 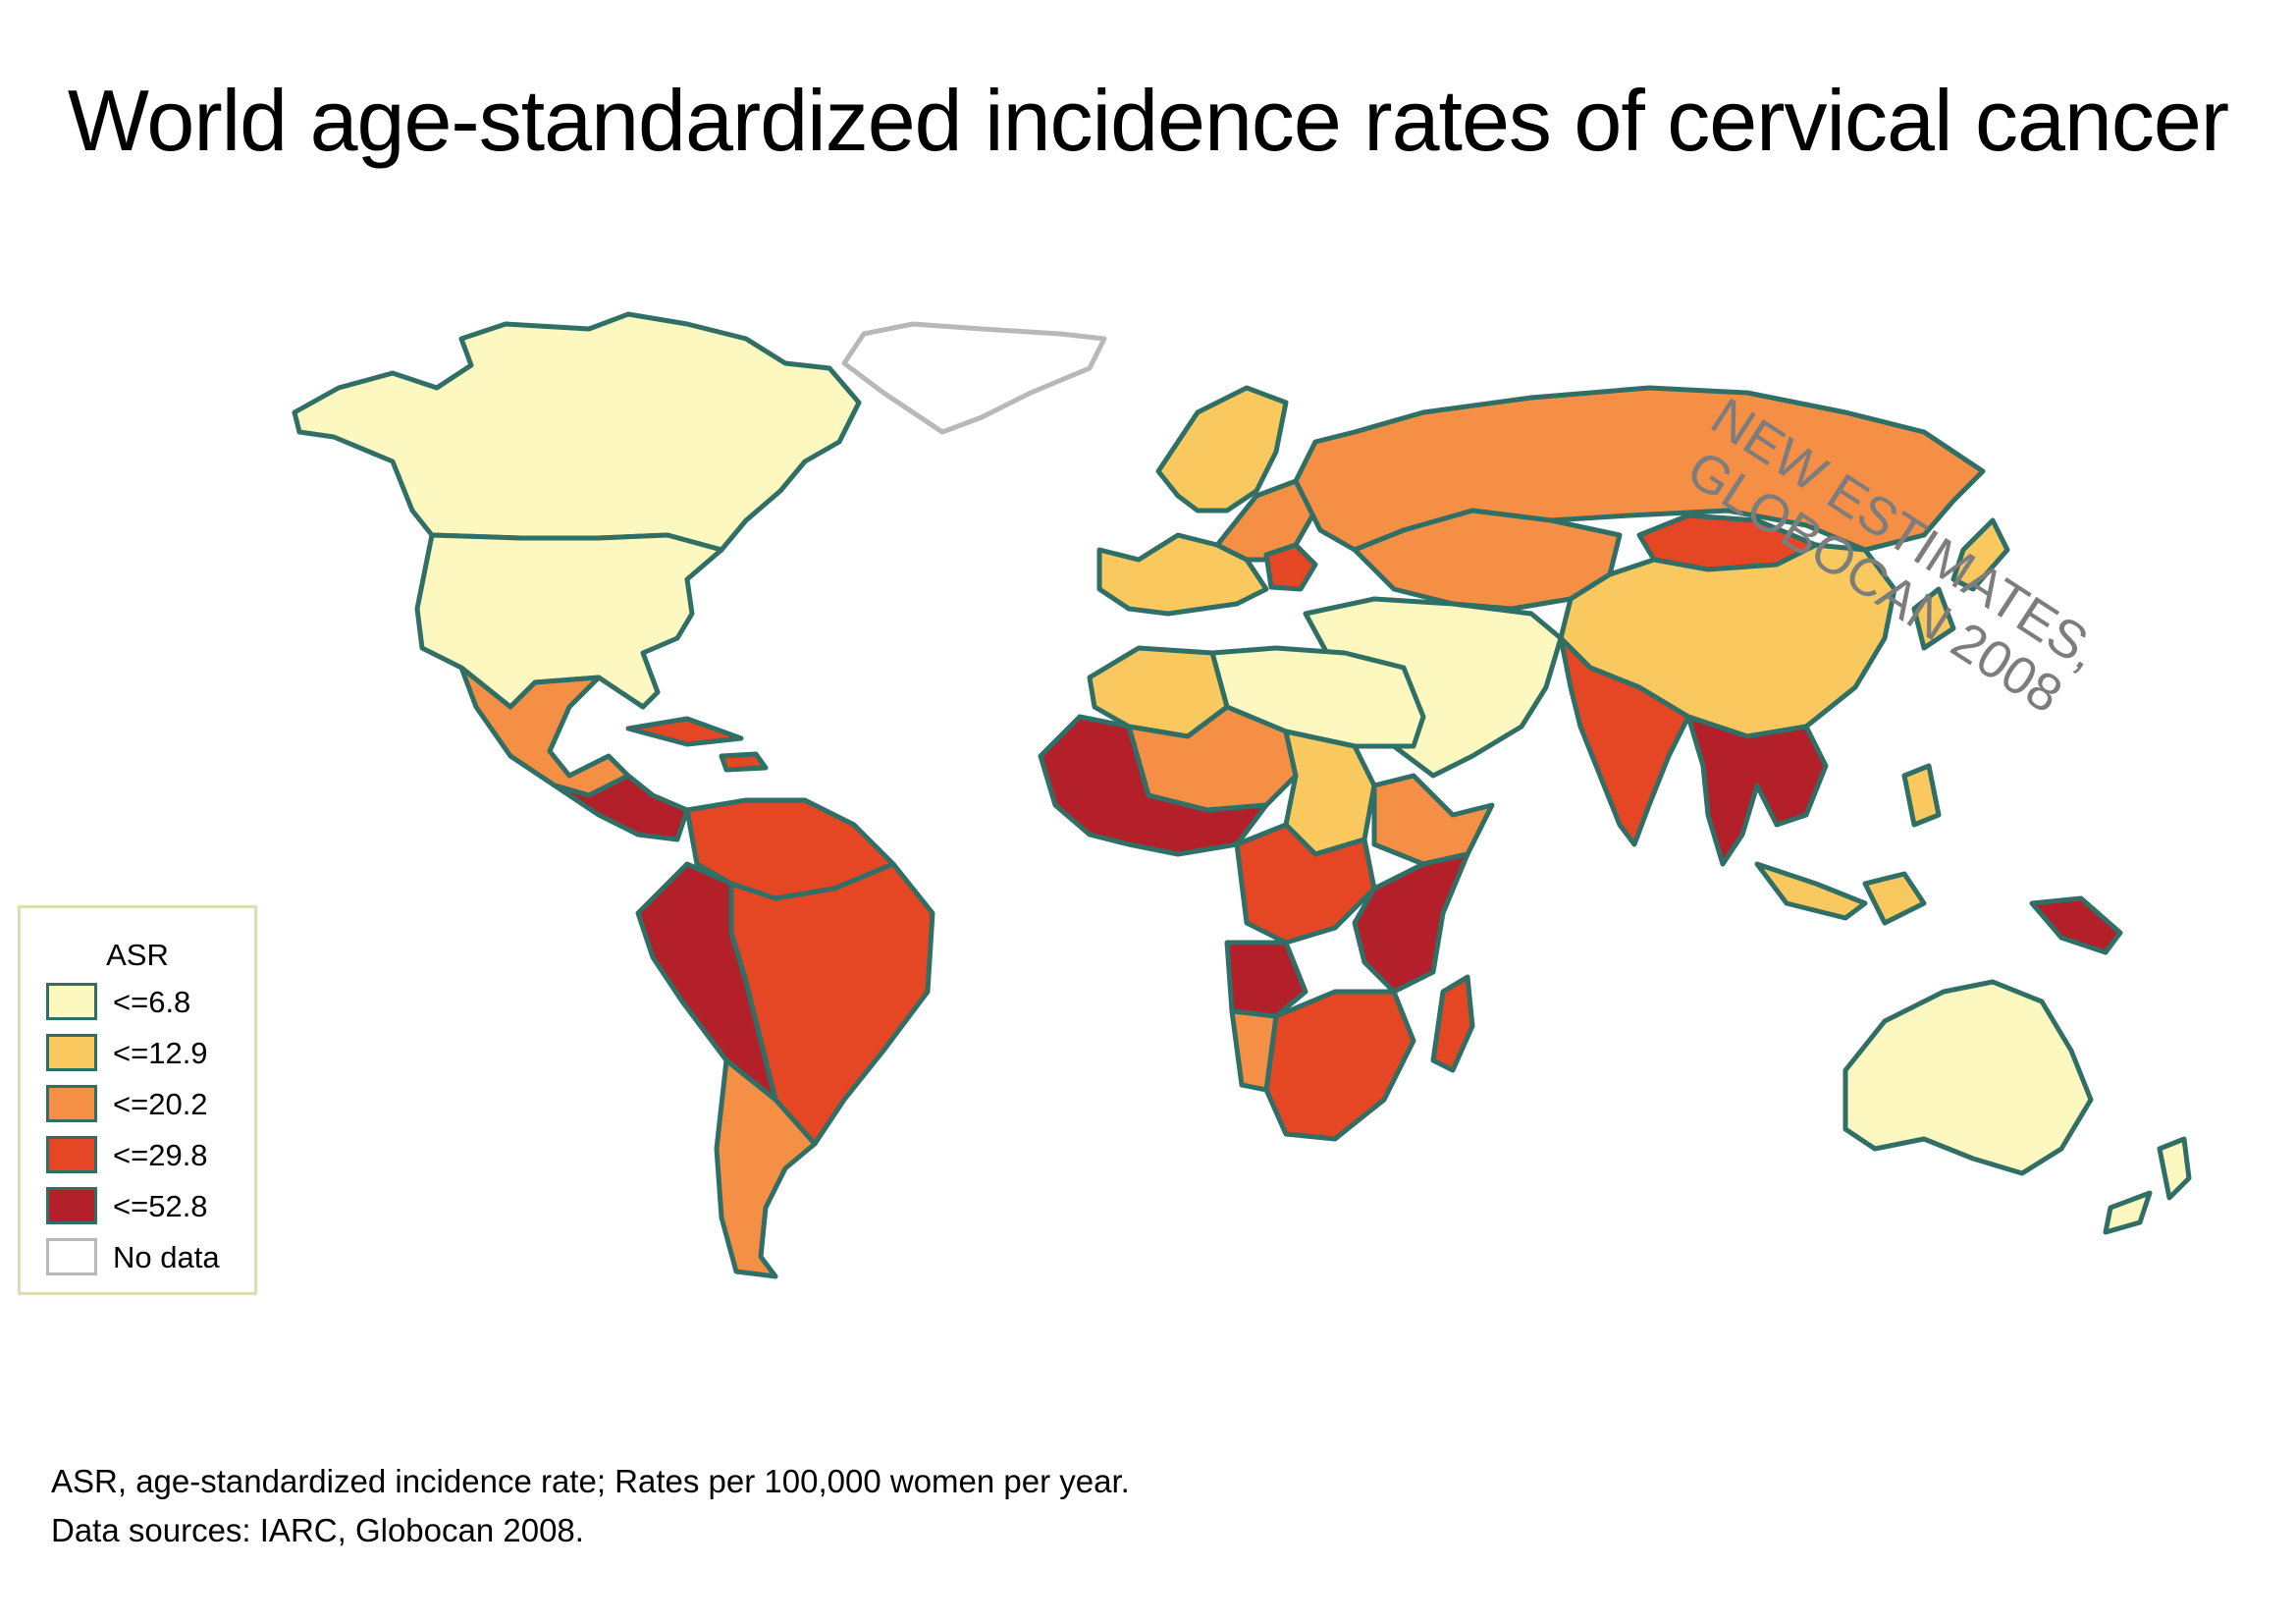 What do you see at coordinates (160, 1206) in the screenshot?
I see `legend-label: <=52.8` at bounding box center [160, 1206].